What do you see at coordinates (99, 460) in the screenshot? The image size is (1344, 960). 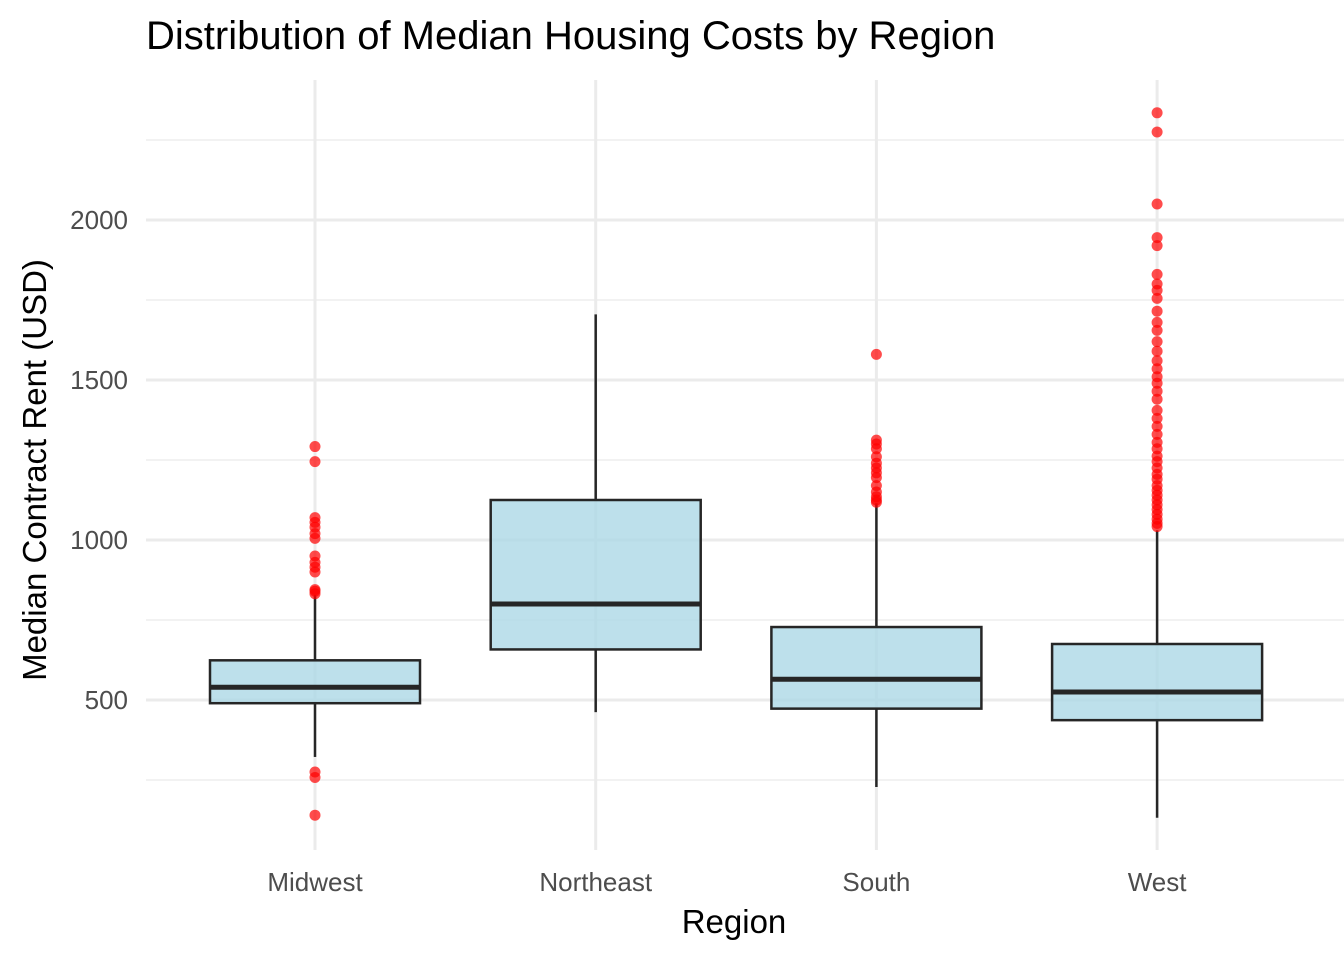 I see `y-tick-labels: 500 1000 1500 2000` at bounding box center [99, 460].